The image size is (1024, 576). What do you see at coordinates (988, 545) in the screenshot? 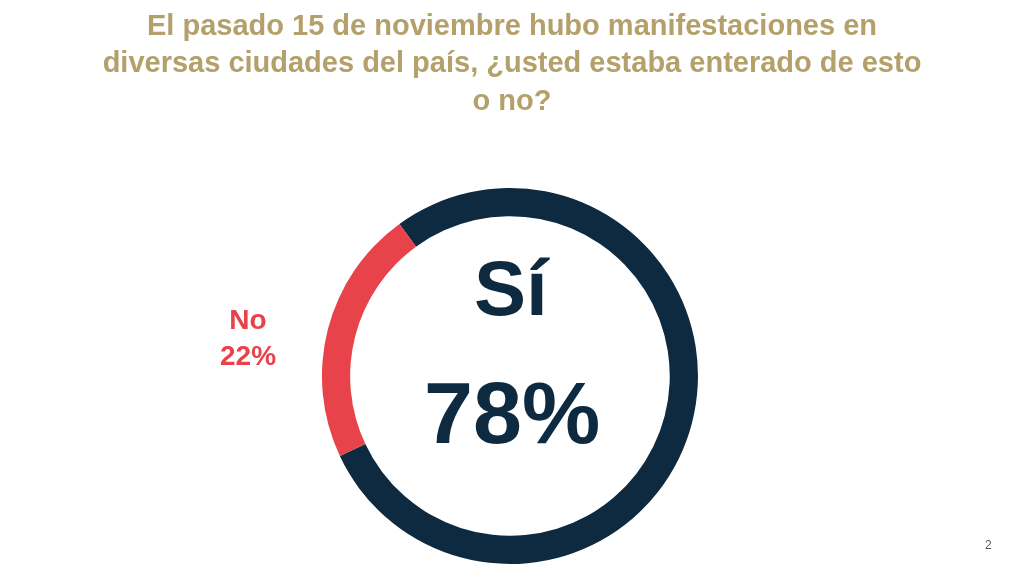
I see `text: 2` at bounding box center [988, 545].